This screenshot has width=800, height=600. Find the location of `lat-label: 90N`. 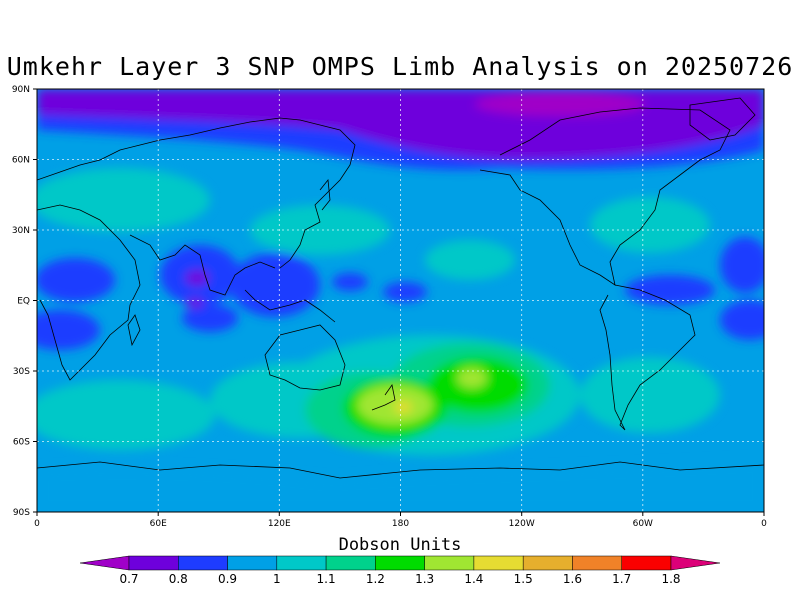

lat-label: 90N is located at coordinates (21, 90).